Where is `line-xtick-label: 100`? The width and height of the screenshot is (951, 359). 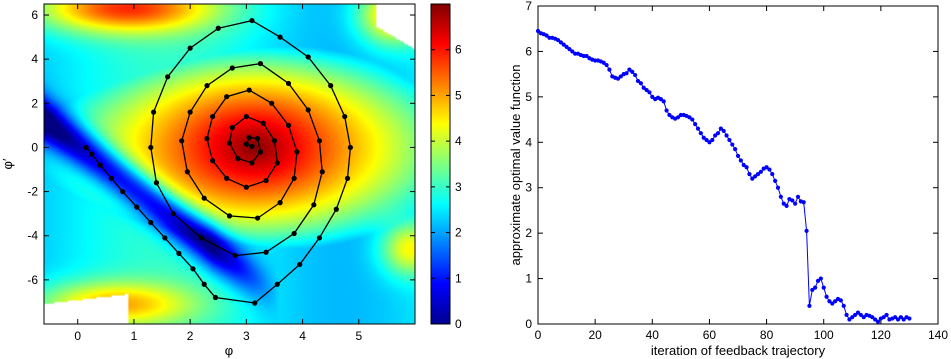 line-xtick-label: 100 is located at coordinates (824, 335).